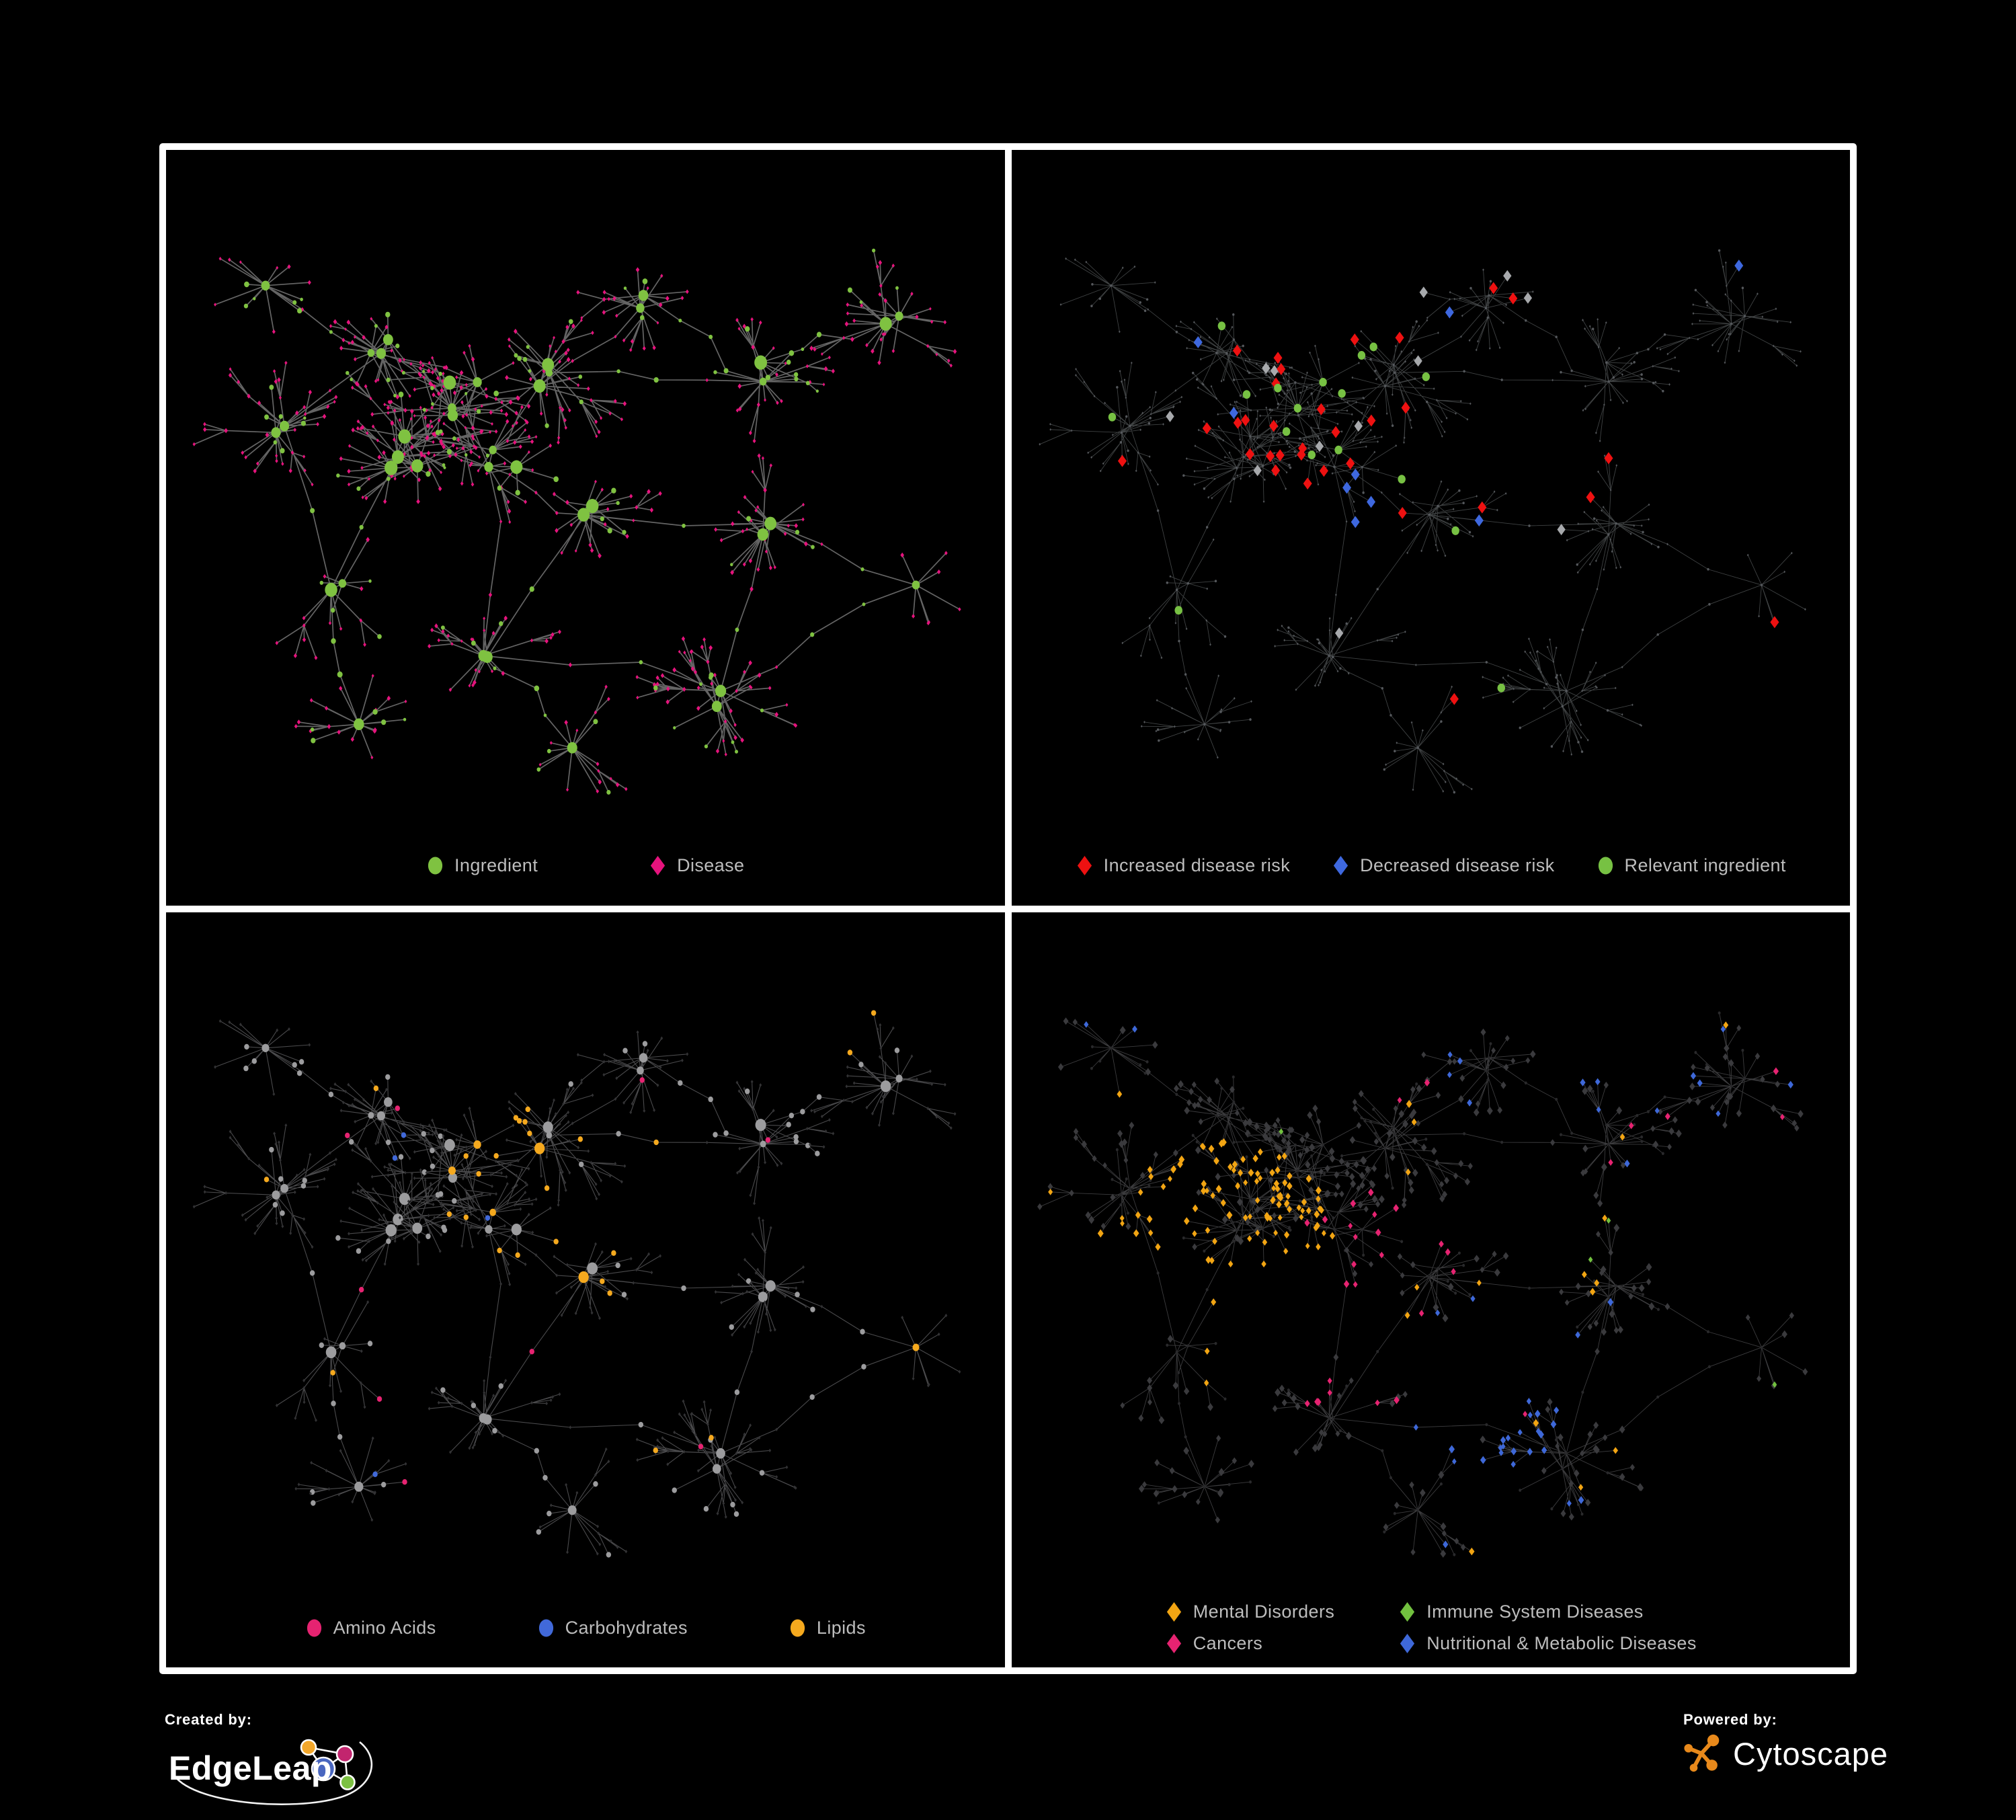 This screenshot has width=2016, height=1820. I want to click on legend-item-disease: Disease, so click(696, 866).